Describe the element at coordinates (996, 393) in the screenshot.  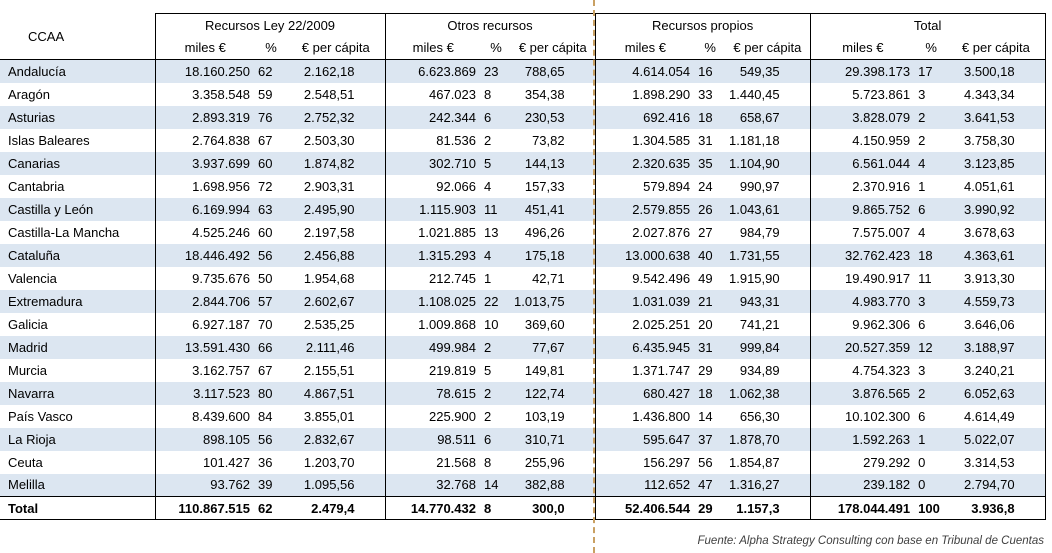
I see `cell-per-capita: 6.052,63` at that location.